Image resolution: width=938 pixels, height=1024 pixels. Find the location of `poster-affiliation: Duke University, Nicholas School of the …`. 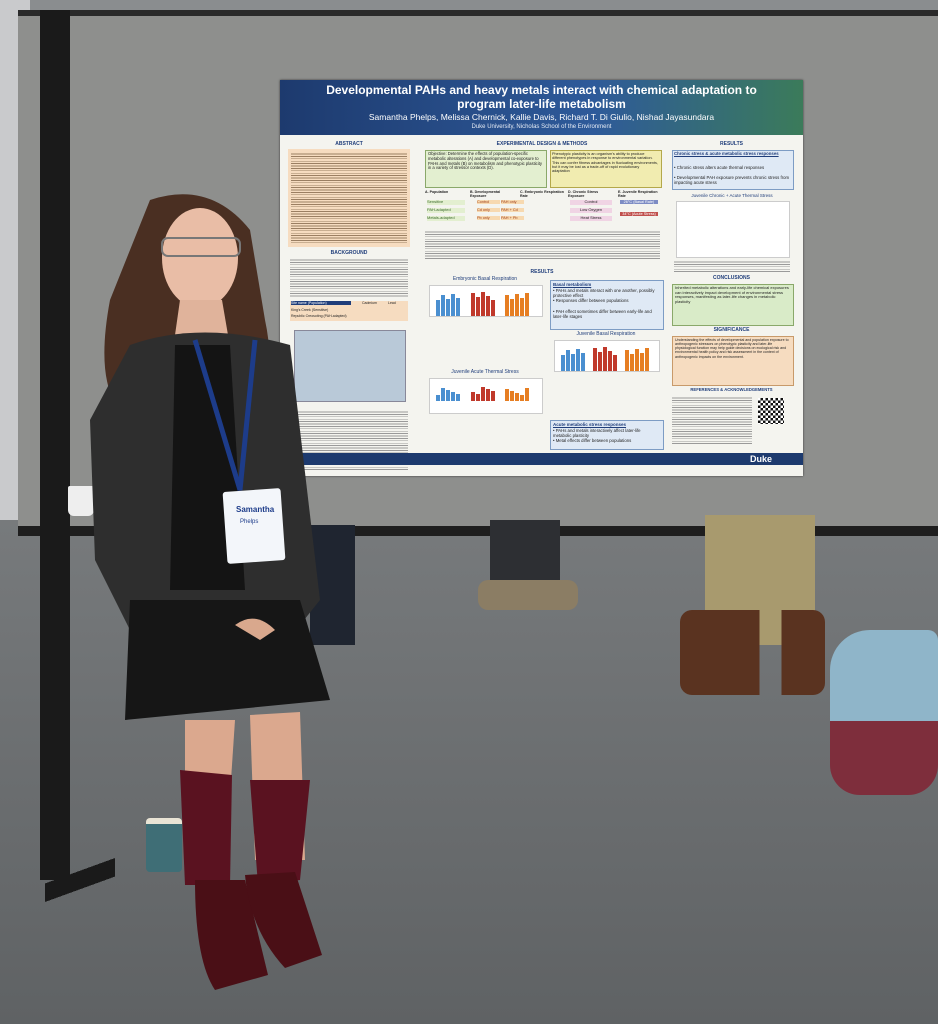

poster-affiliation: Duke University, Nicholas School of the … is located at coordinates (541, 127).